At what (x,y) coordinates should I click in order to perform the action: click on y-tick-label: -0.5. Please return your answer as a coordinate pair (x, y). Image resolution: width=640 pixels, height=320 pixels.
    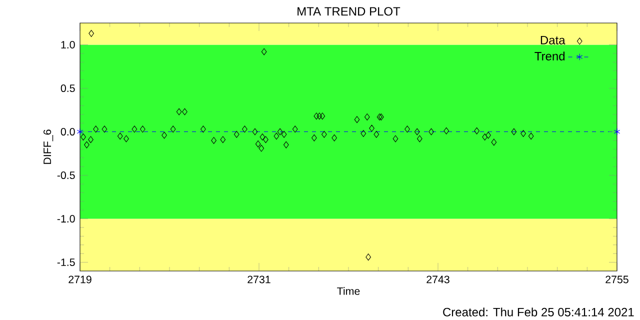
    Looking at the image, I should click on (66, 175).